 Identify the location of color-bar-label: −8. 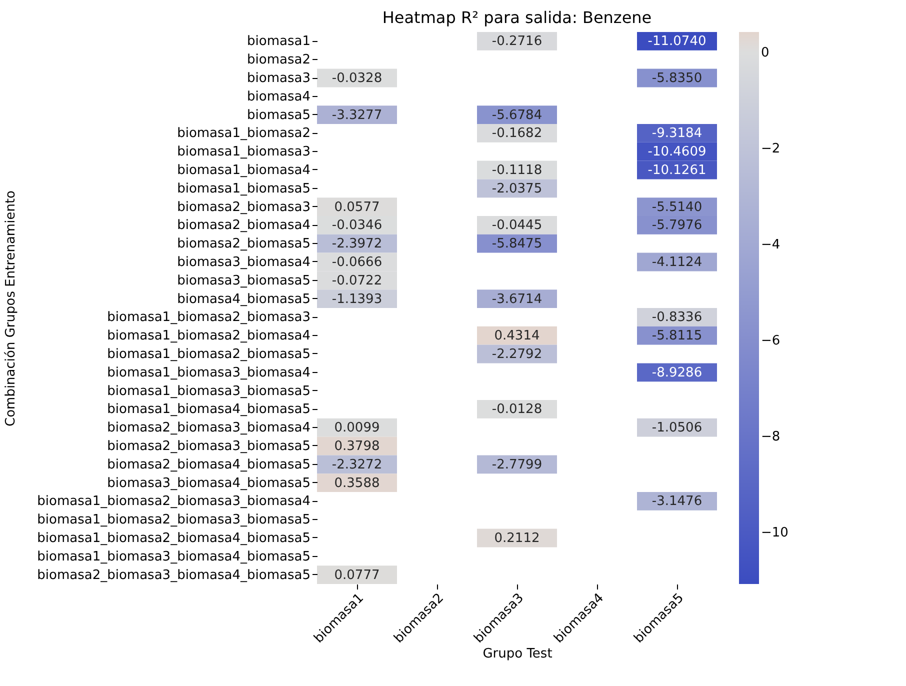
(770, 437).